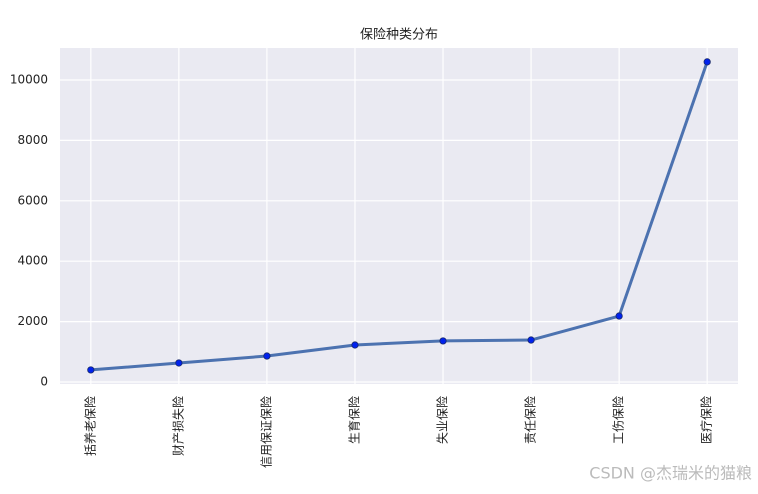  What do you see at coordinates (44, 382) in the screenshot?
I see `y-tick-label: 0` at bounding box center [44, 382].